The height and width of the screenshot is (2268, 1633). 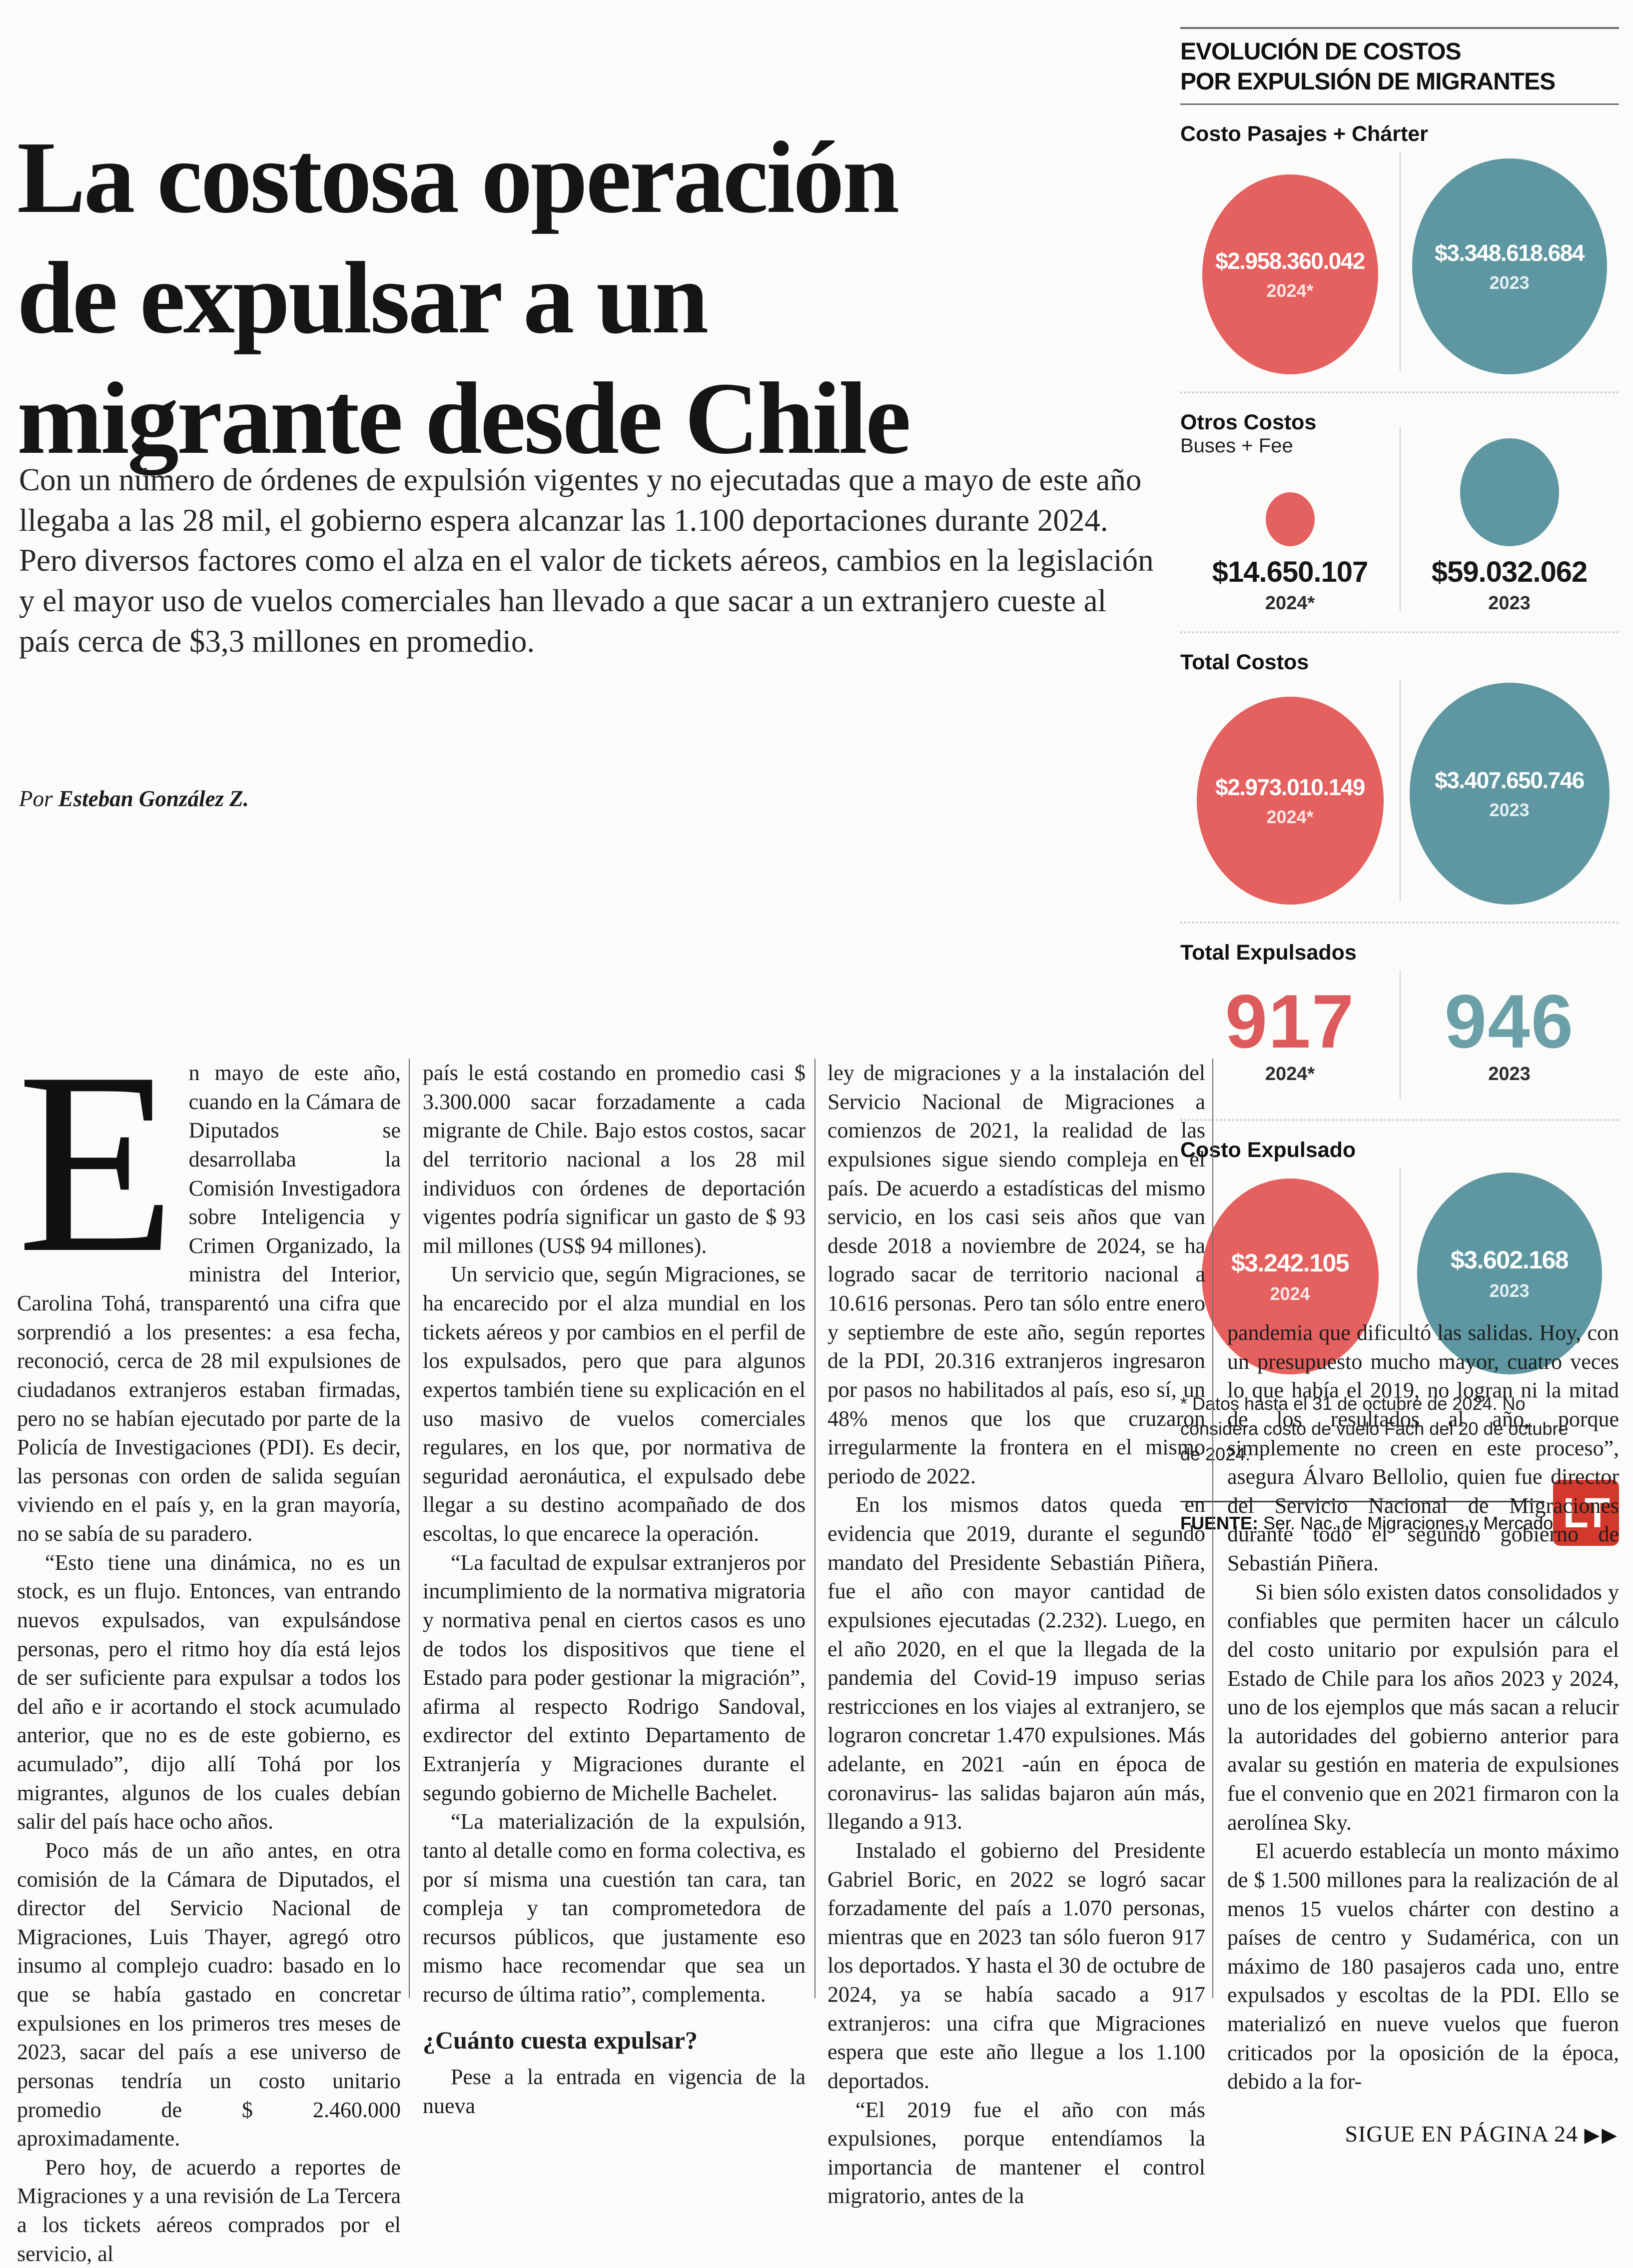 I want to click on infographic-title-rule, so click(x=1399, y=104).